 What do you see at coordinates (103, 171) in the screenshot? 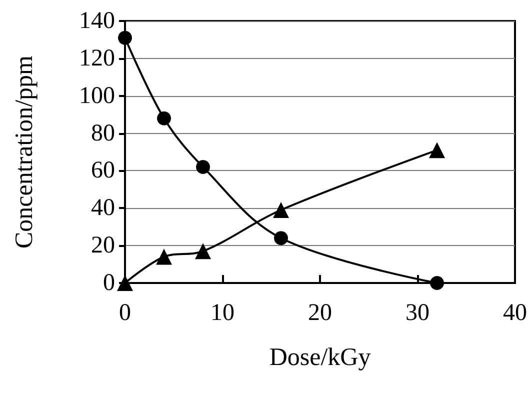
I see `y-tick-label: 60` at bounding box center [103, 171].